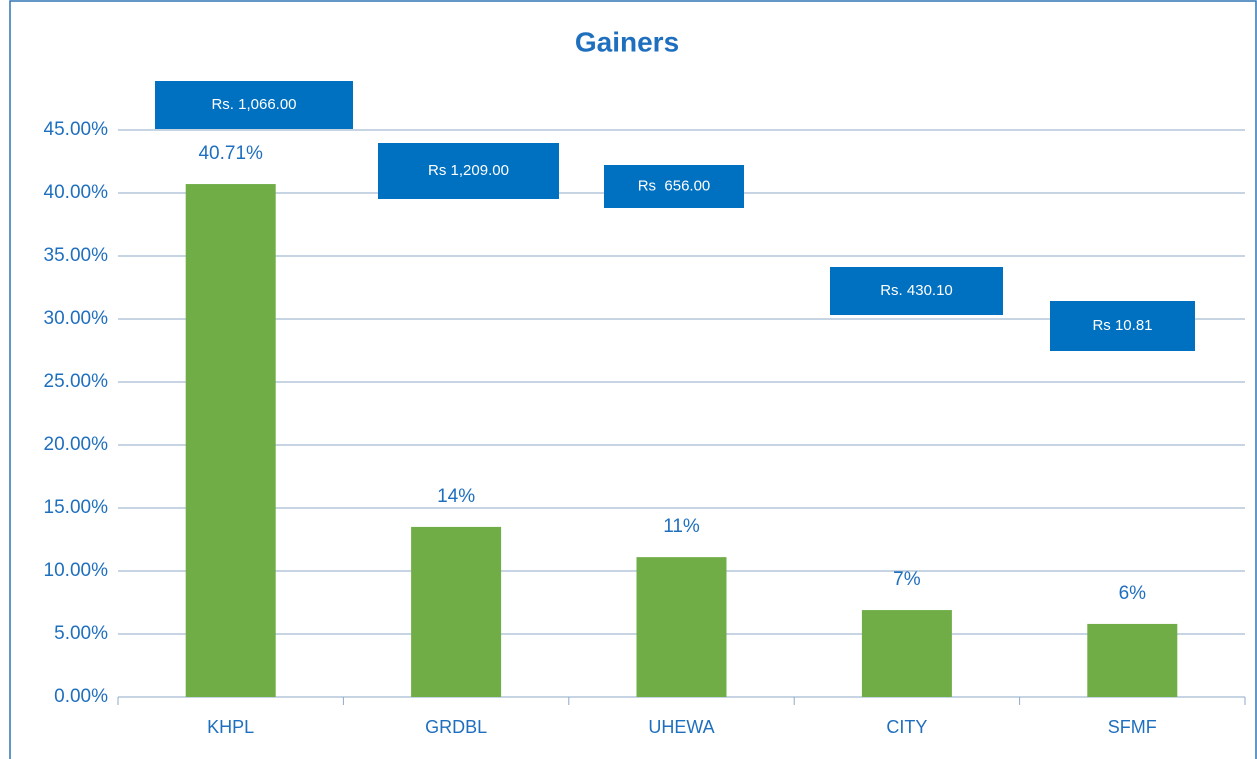  Describe the element at coordinates (906, 727) in the screenshot. I see `x-tick-label: CITY` at that location.